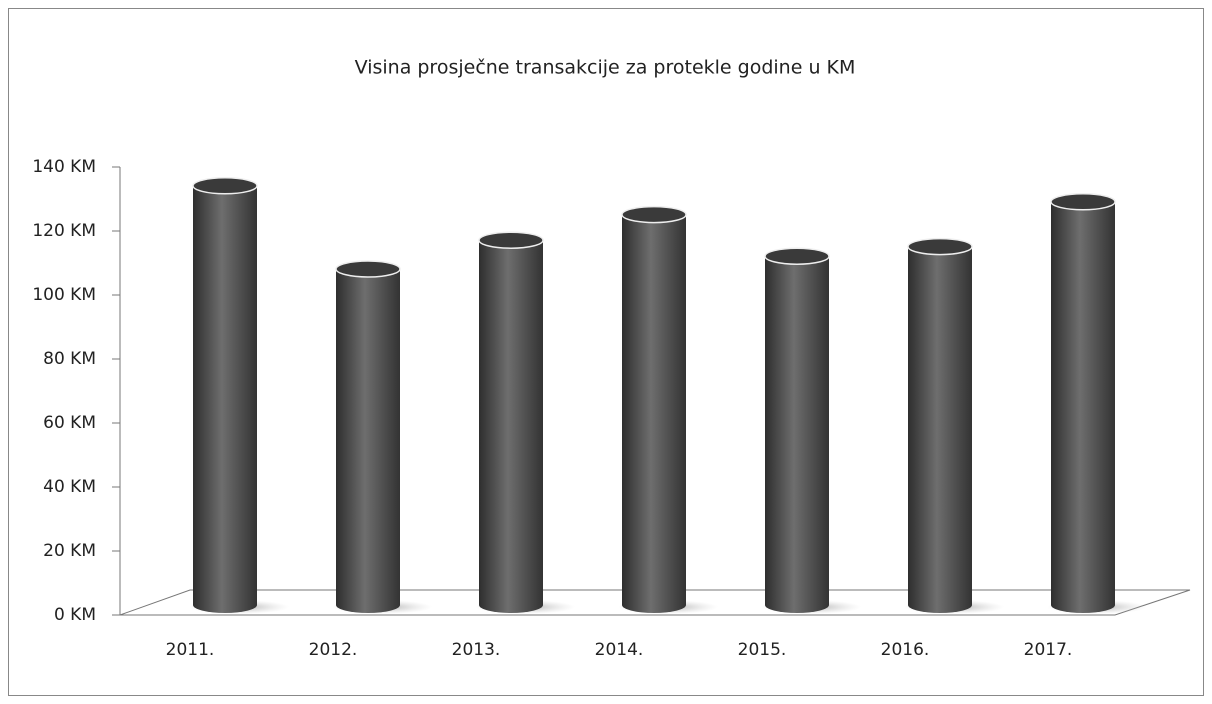 This screenshot has width=1212, height=704. What do you see at coordinates (619, 650) in the screenshot?
I see `x-tick-label: 2014.` at bounding box center [619, 650].